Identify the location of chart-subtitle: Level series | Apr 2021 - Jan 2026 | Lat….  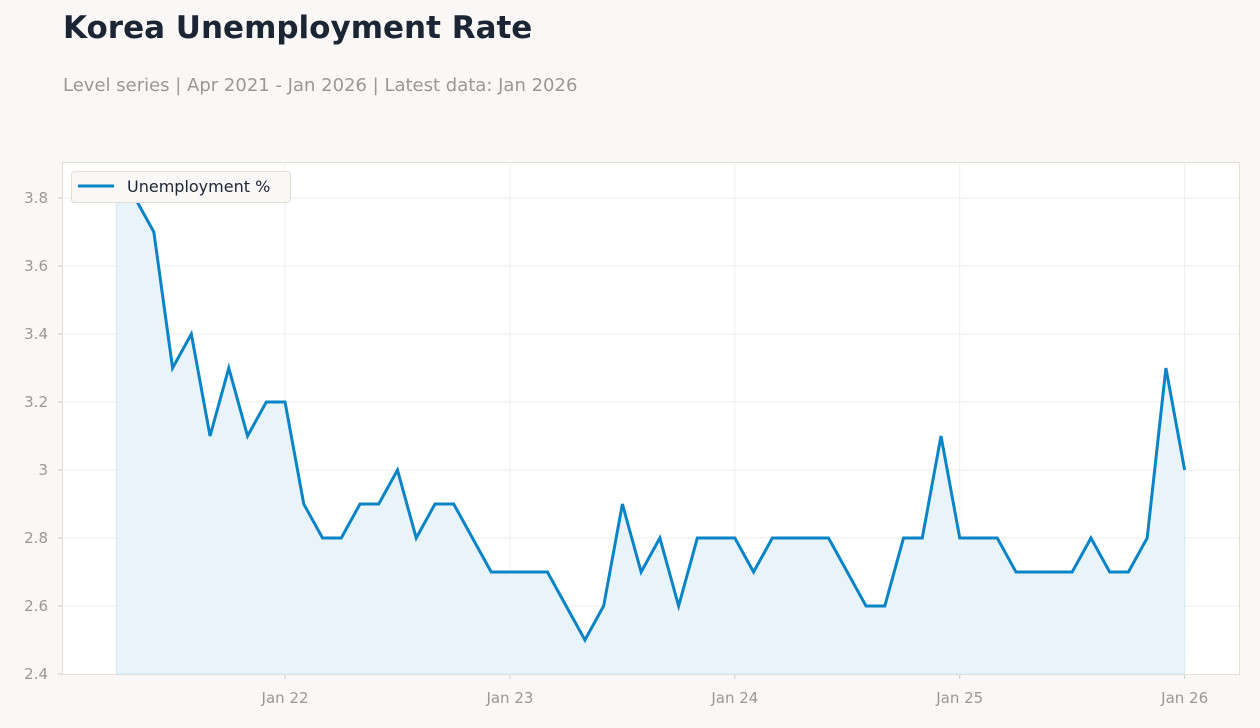
(320, 85).